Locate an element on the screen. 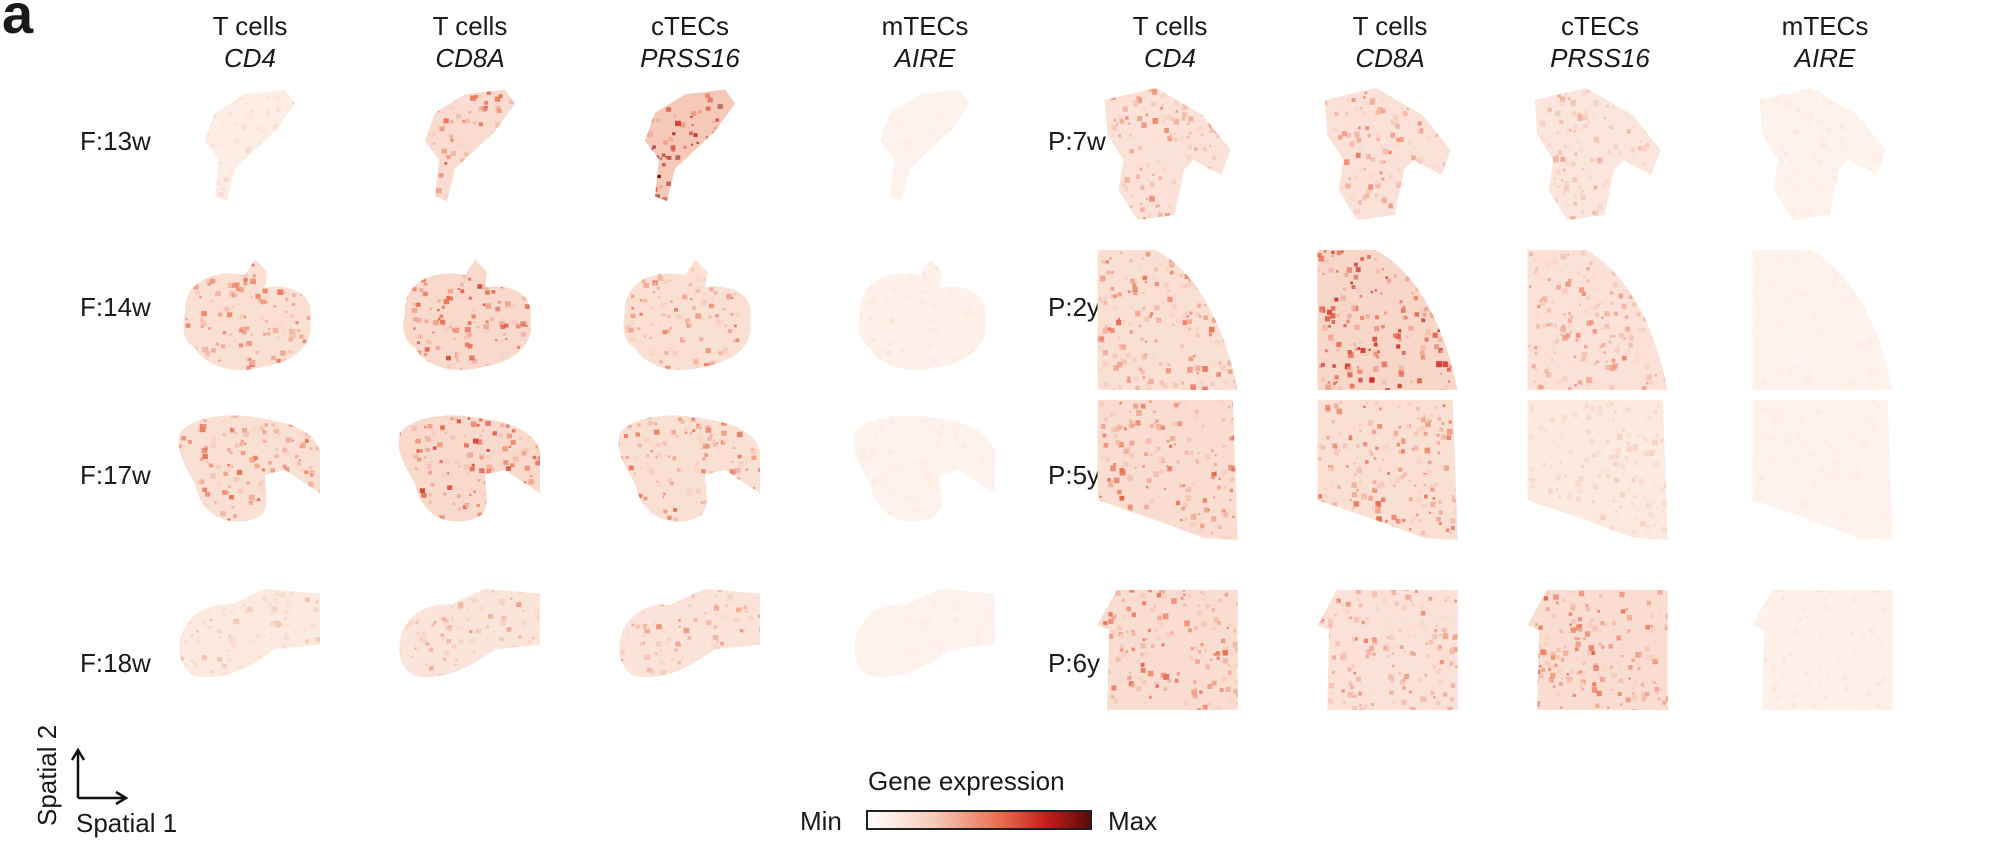 The image size is (2000, 845). spatial-2-label: Spatial 2 is located at coordinates (47, 775).